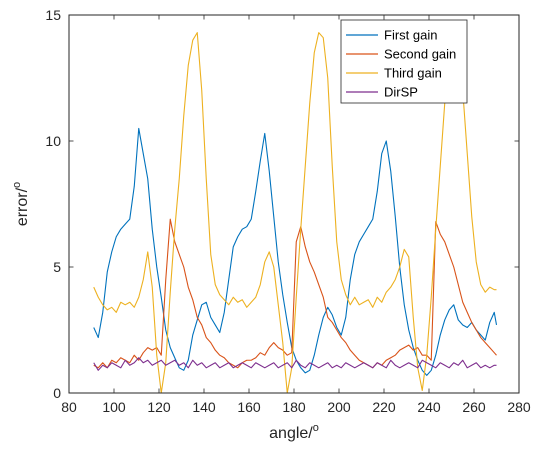 The height and width of the screenshot is (449, 550). Describe the element at coordinates (249, 407) in the screenshot. I see `x-tick-label: 160` at that location.